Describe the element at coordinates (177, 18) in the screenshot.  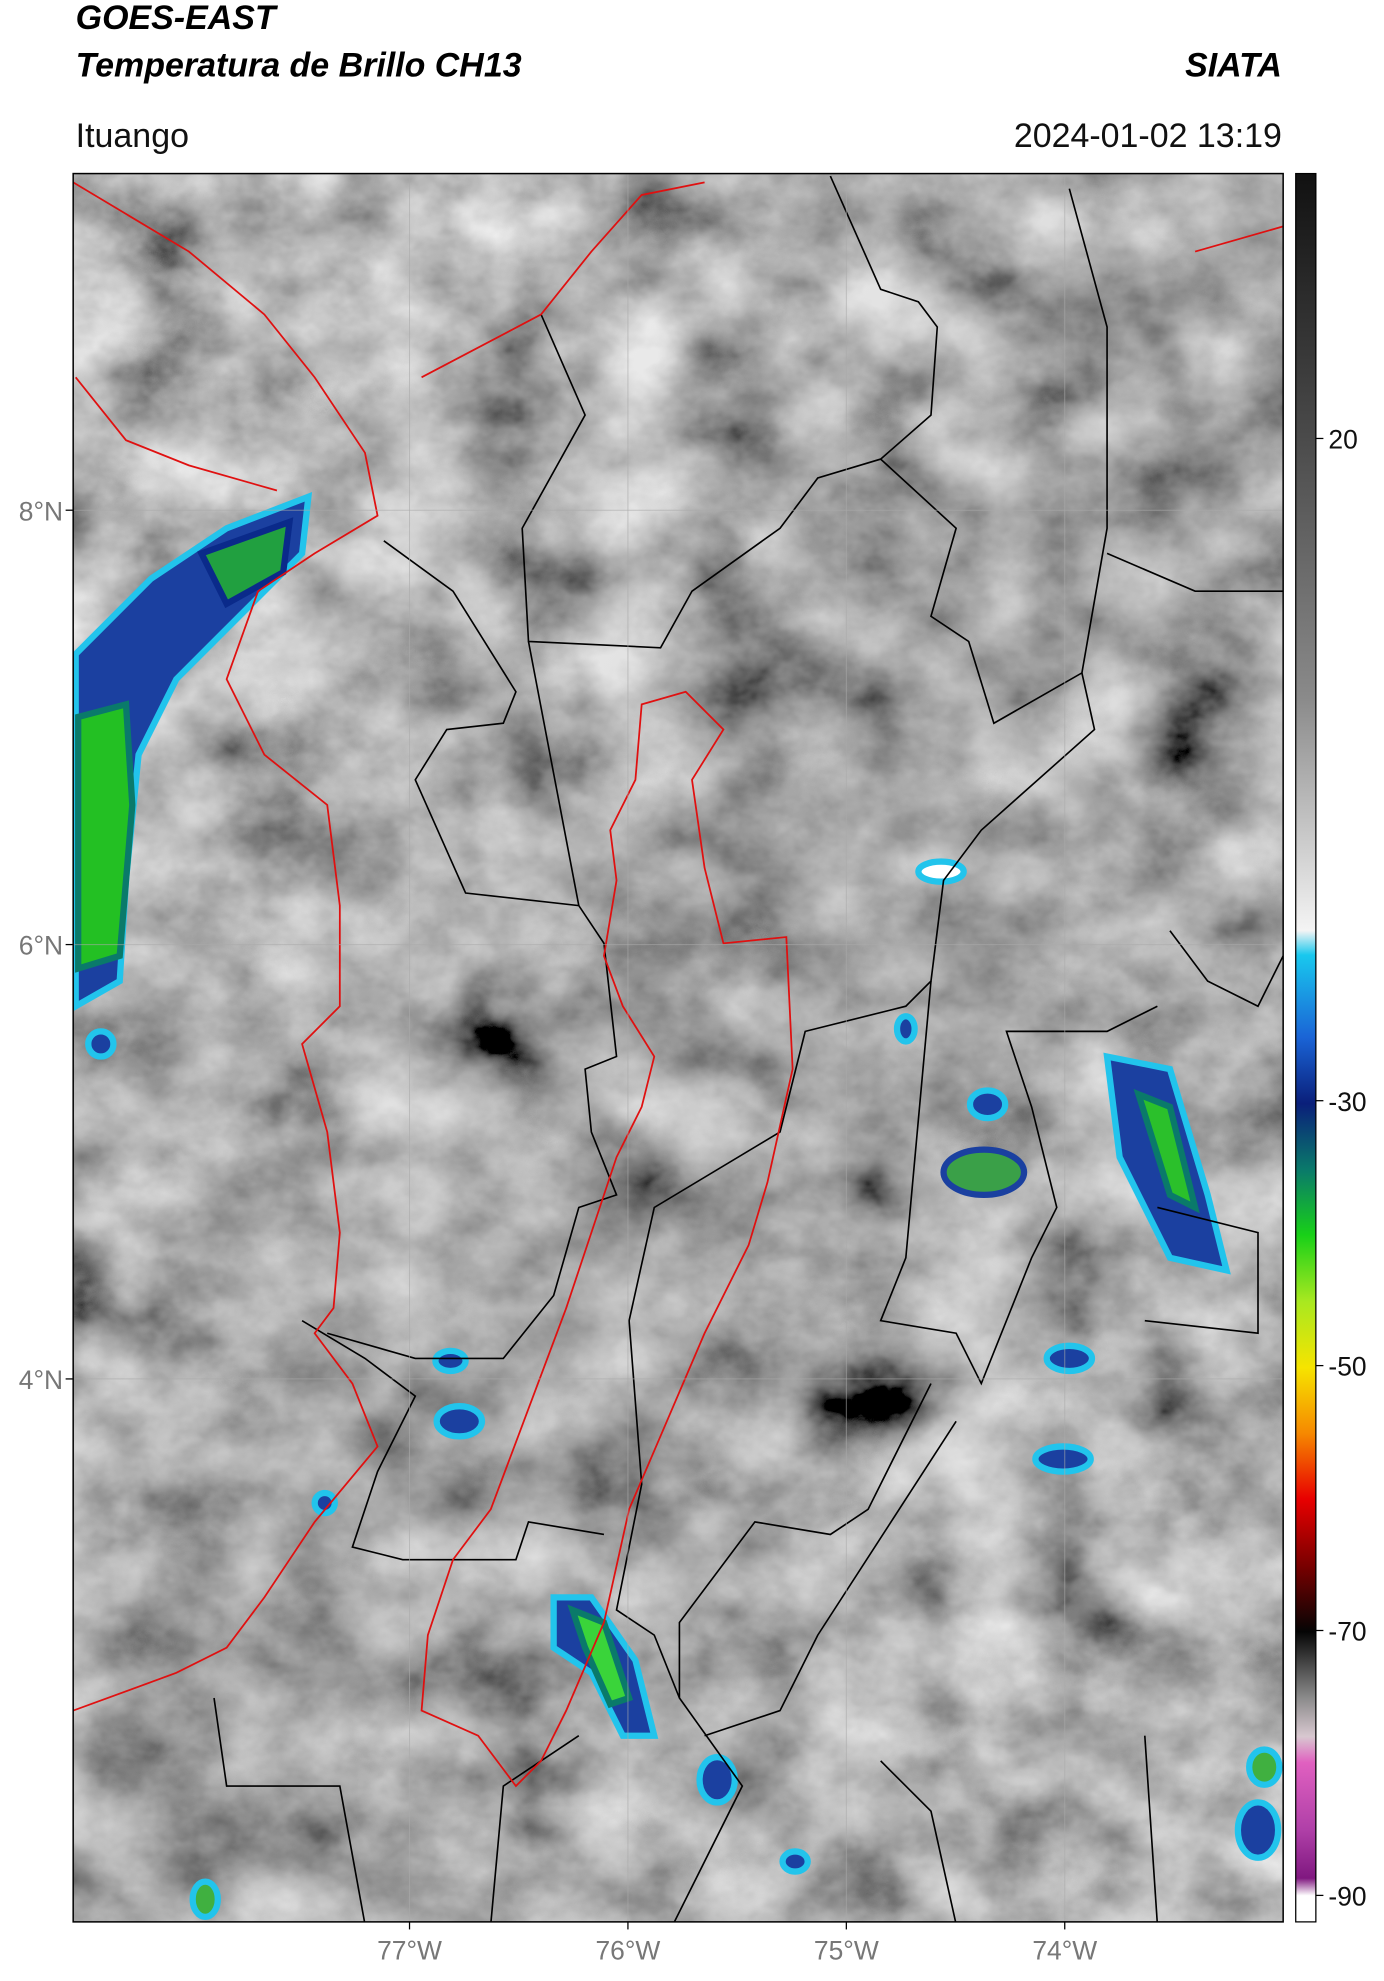
I see `title: GOES-EAST` at that location.